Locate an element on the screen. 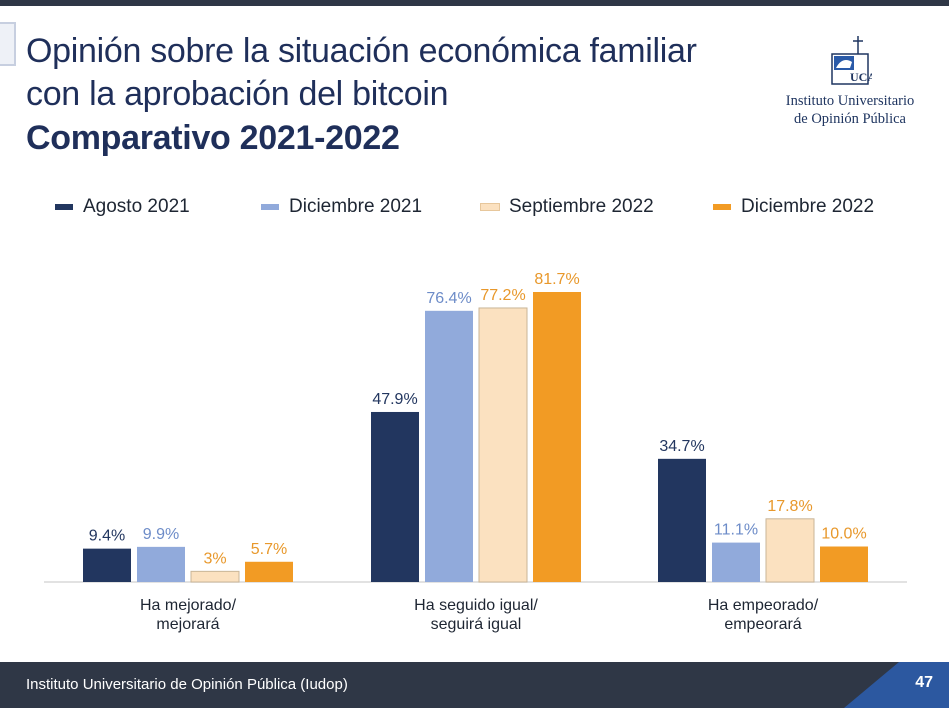 The image size is (949, 708). legend-item-1: Agosto 2021 is located at coordinates (122, 207).